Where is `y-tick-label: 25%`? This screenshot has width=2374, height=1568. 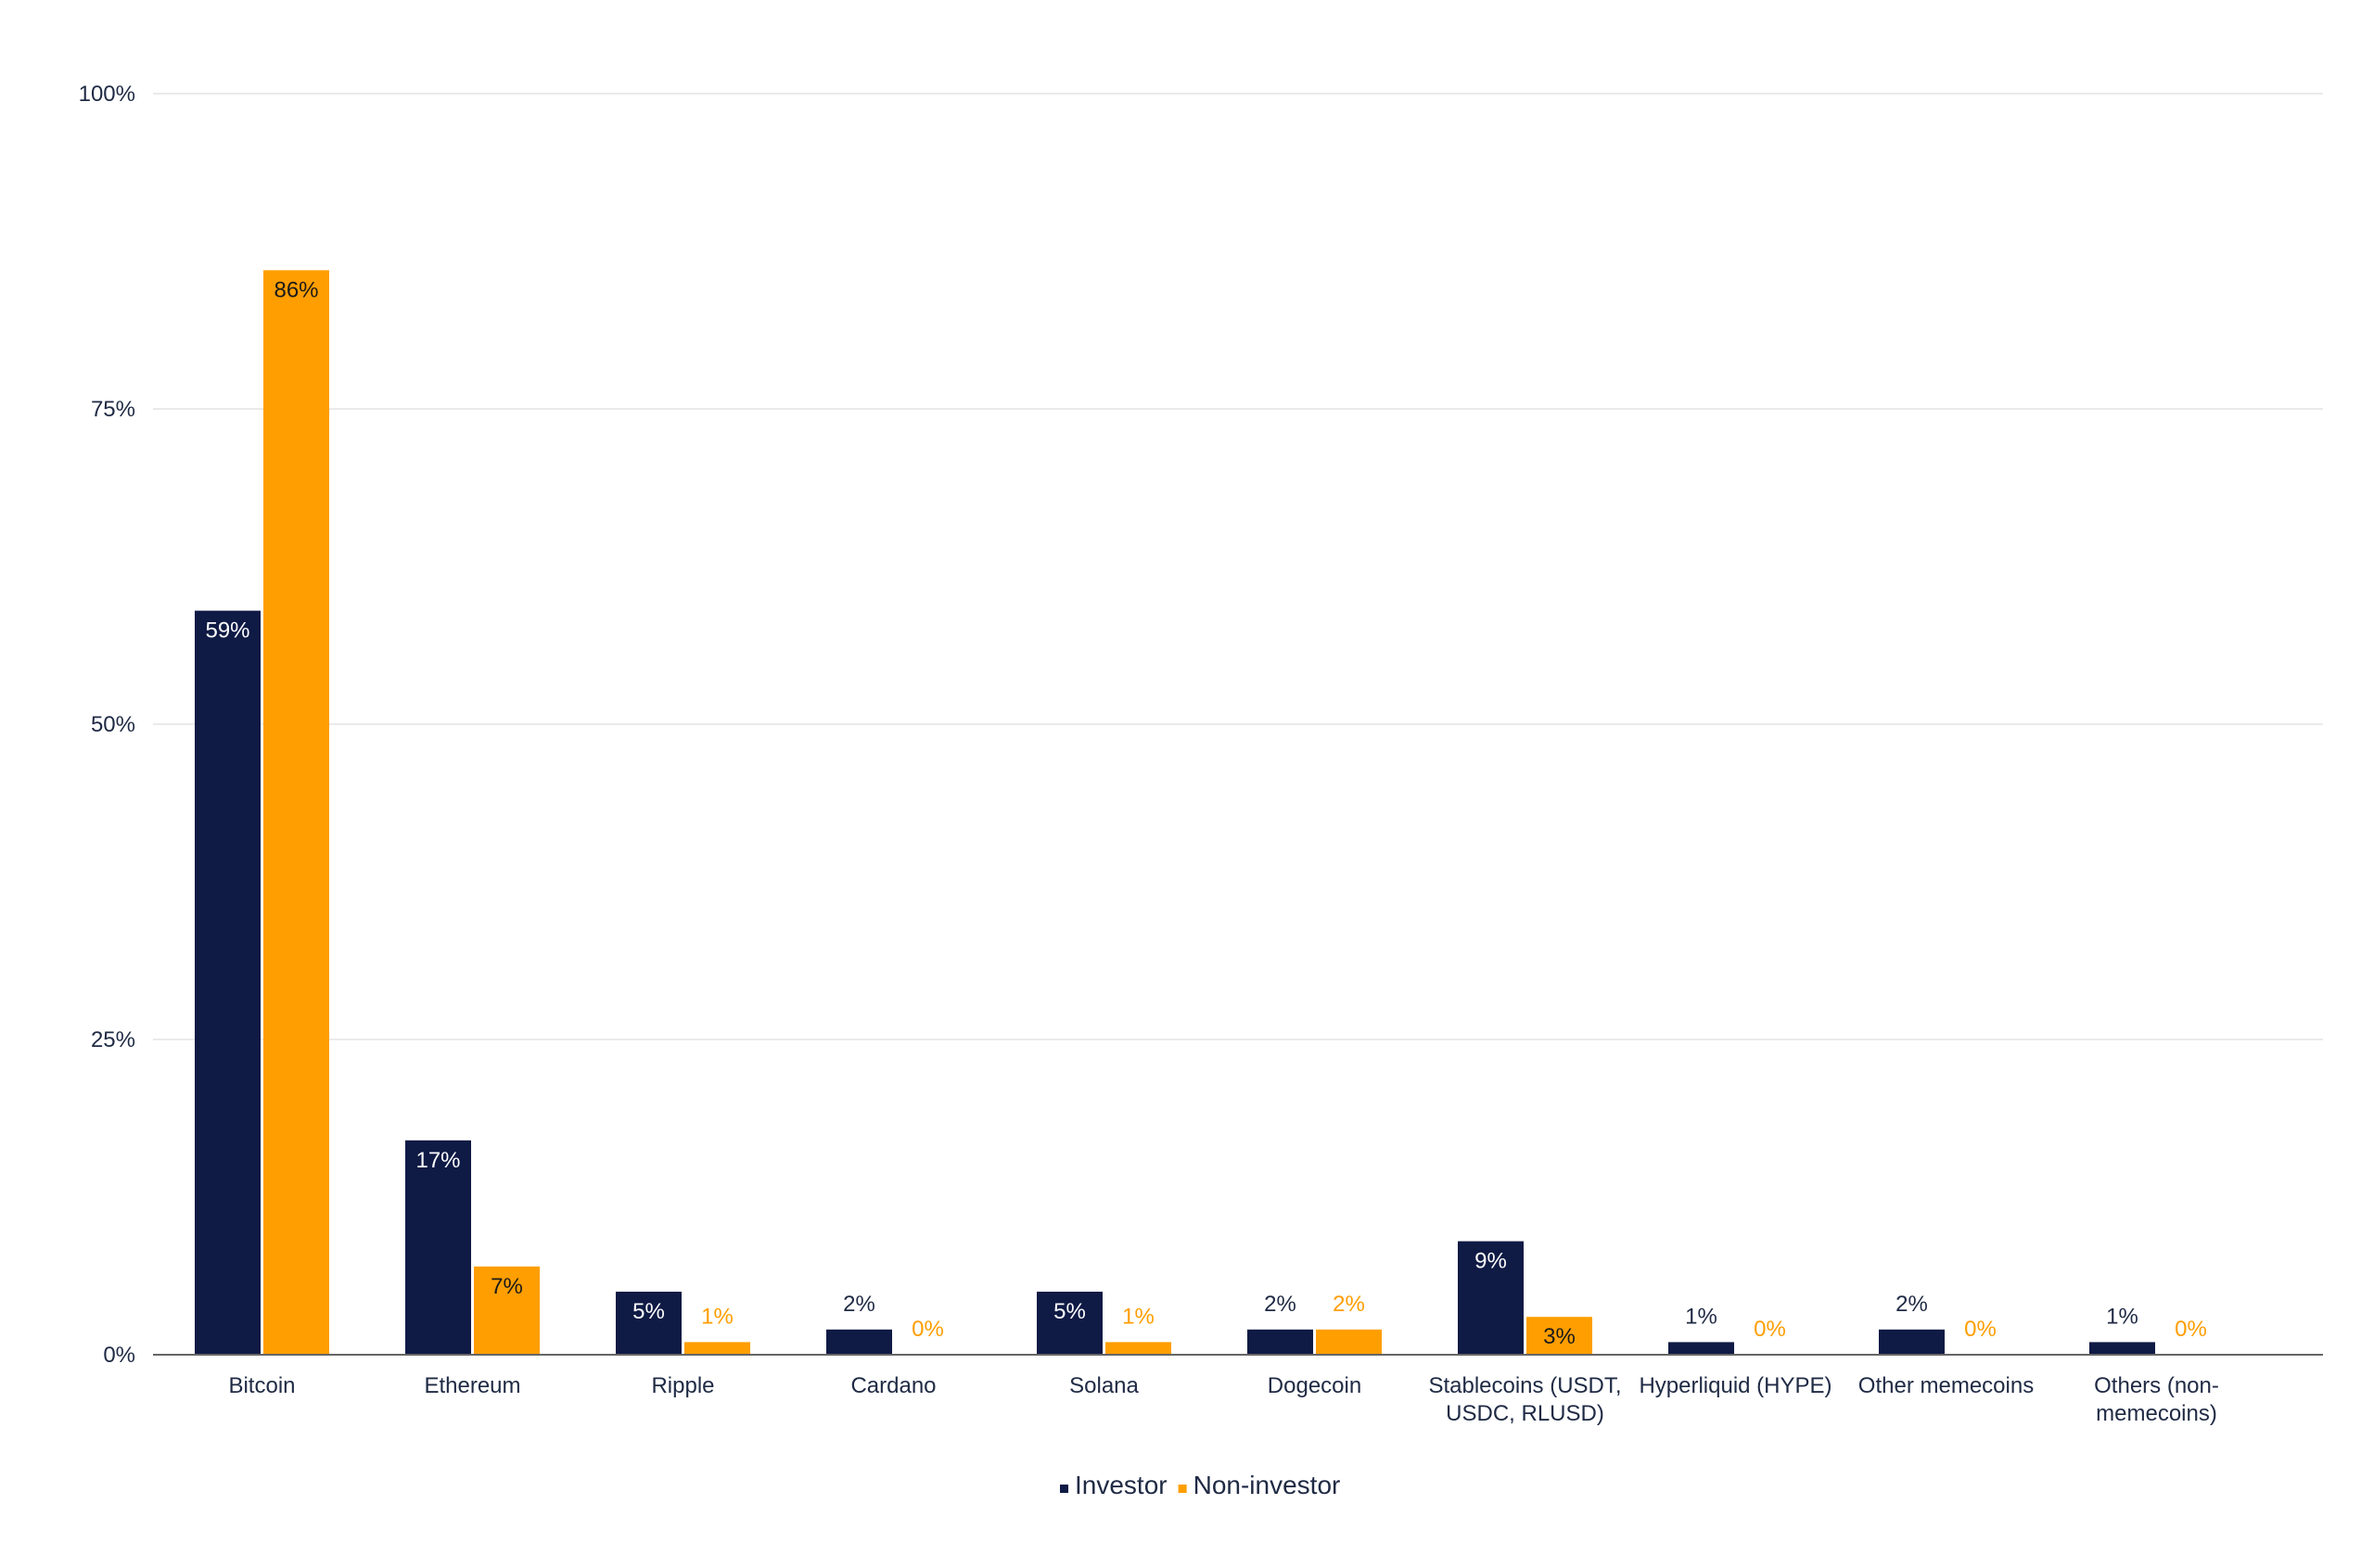 y-tick-label: 25% is located at coordinates (113, 1039).